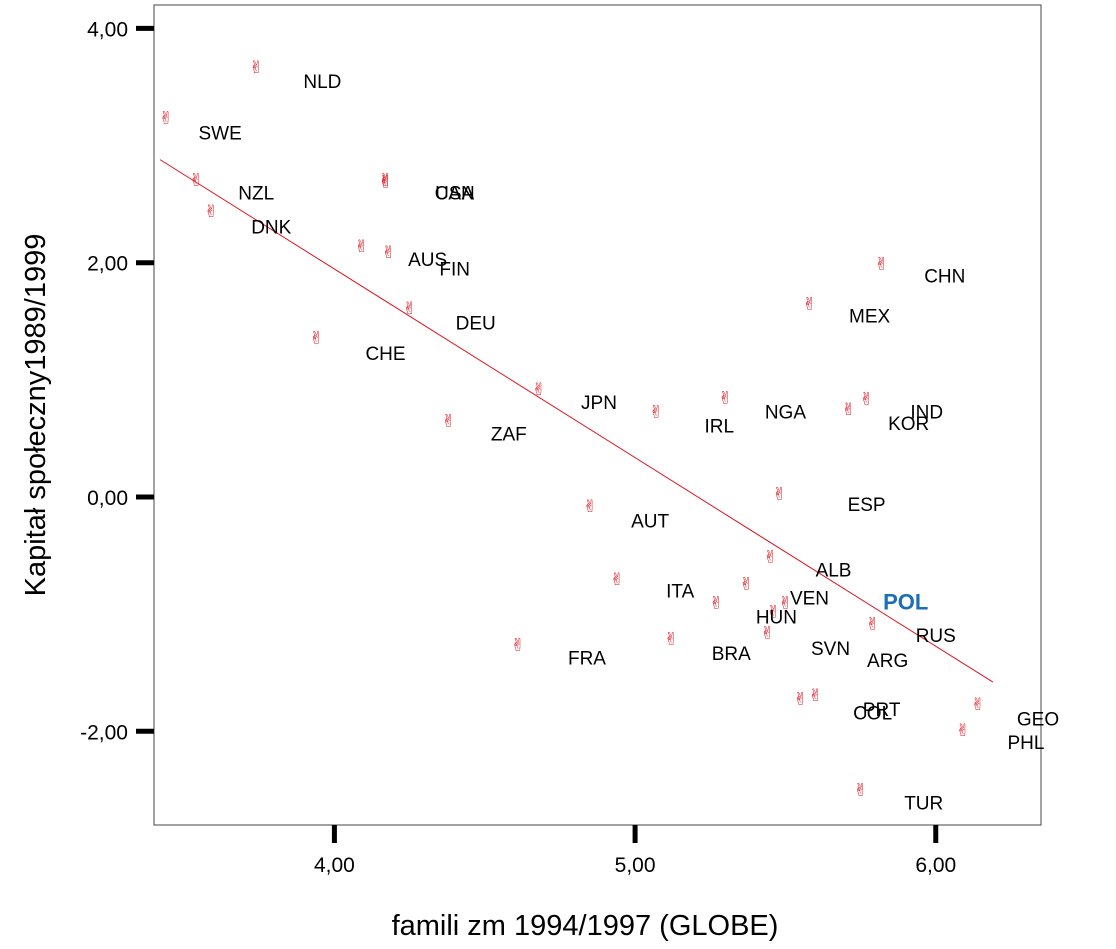 The width and height of the screenshot is (1116, 949). I want to click on point-label: ALB, so click(834, 571).